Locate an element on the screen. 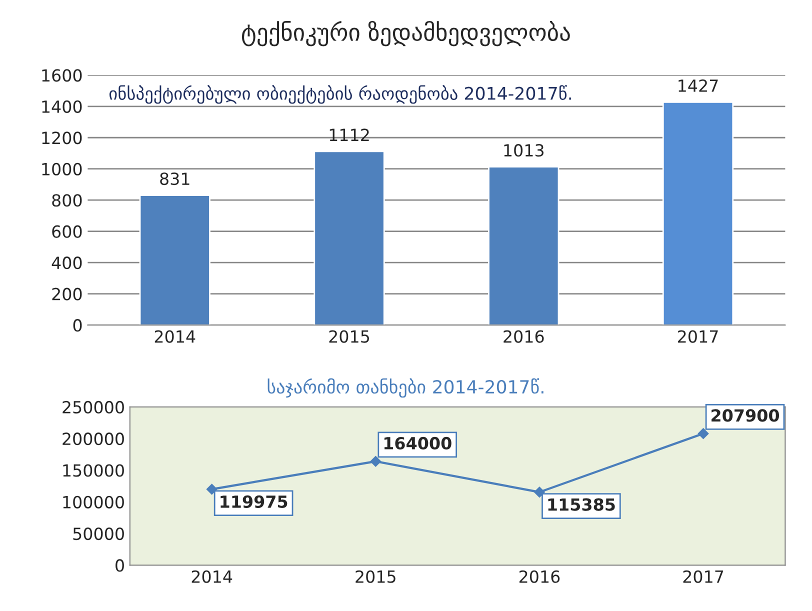  data-label: 1013 is located at coordinates (524, 150).